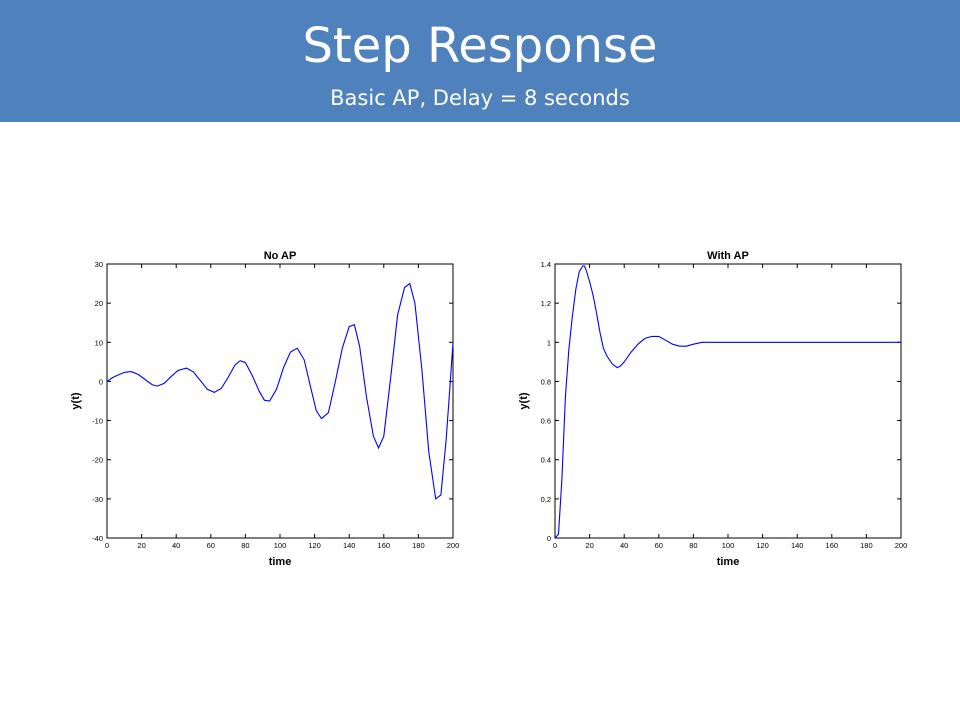 The width and height of the screenshot is (960, 720). What do you see at coordinates (546, 303) in the screenshot?
I see `y-tick-label: 1.2` at bounding box center [546, 303].